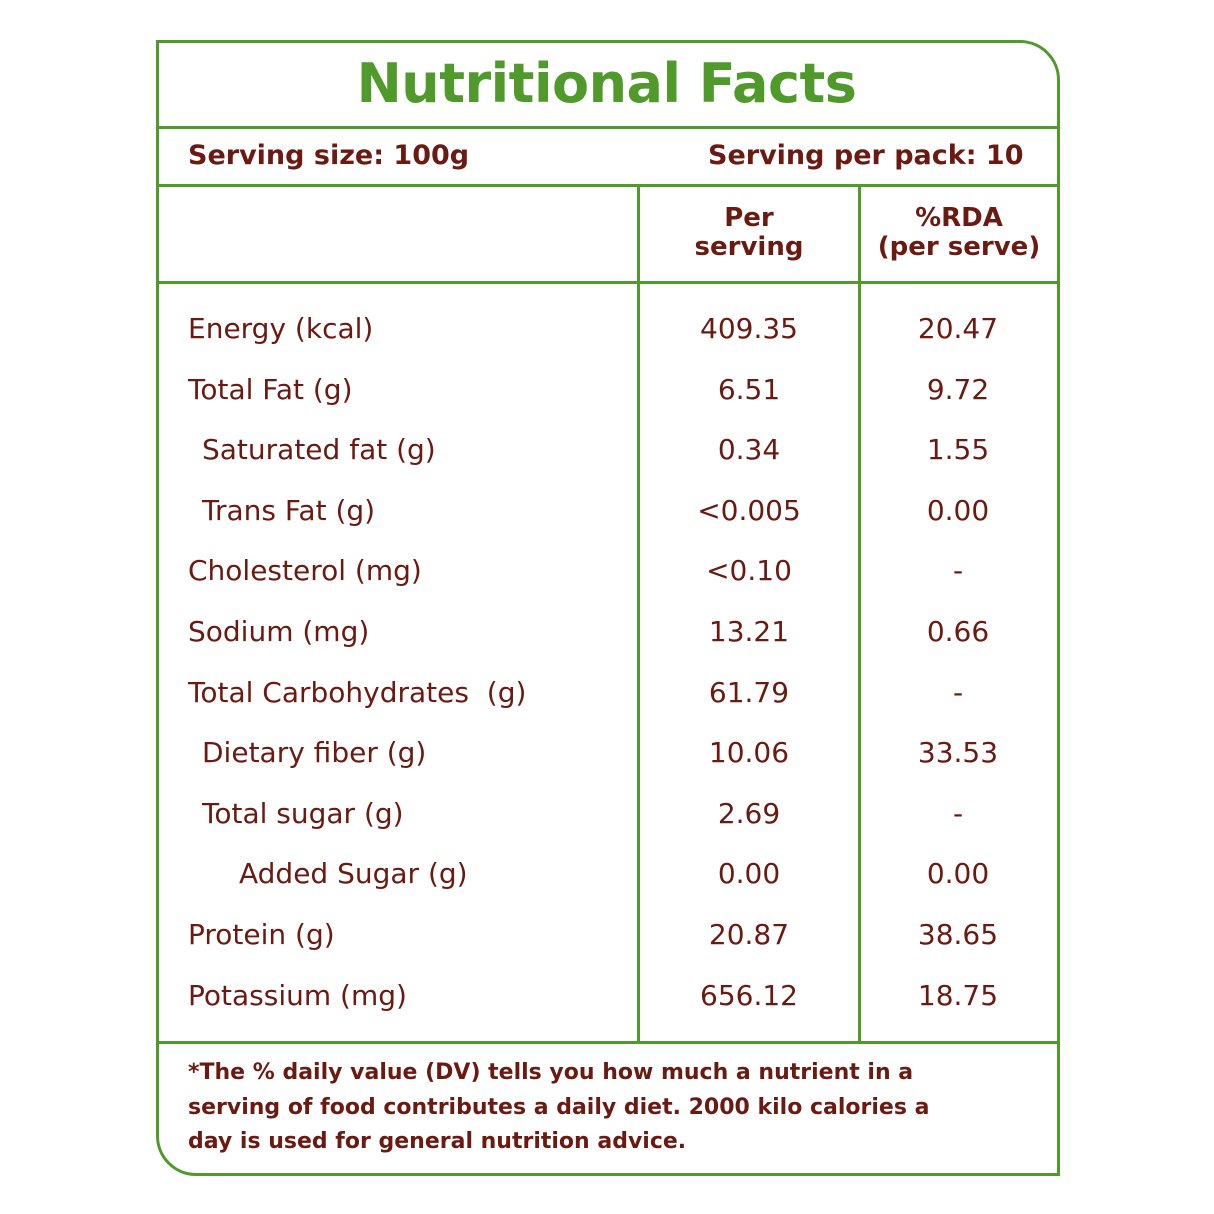 The height and width of the screenshot is (1214, 1214). I want to click on nutrient-label: Trans Fat (g), so click(289, 510).